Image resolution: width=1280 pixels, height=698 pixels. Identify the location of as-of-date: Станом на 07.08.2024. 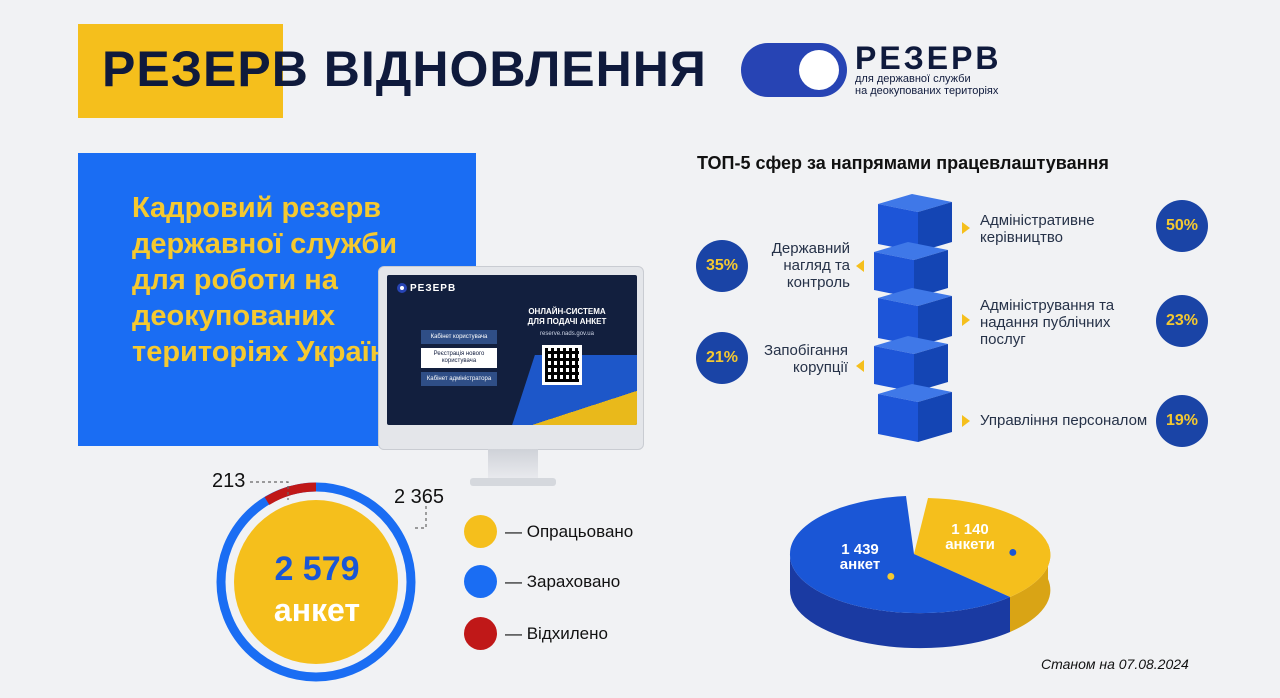
(1115, 664).